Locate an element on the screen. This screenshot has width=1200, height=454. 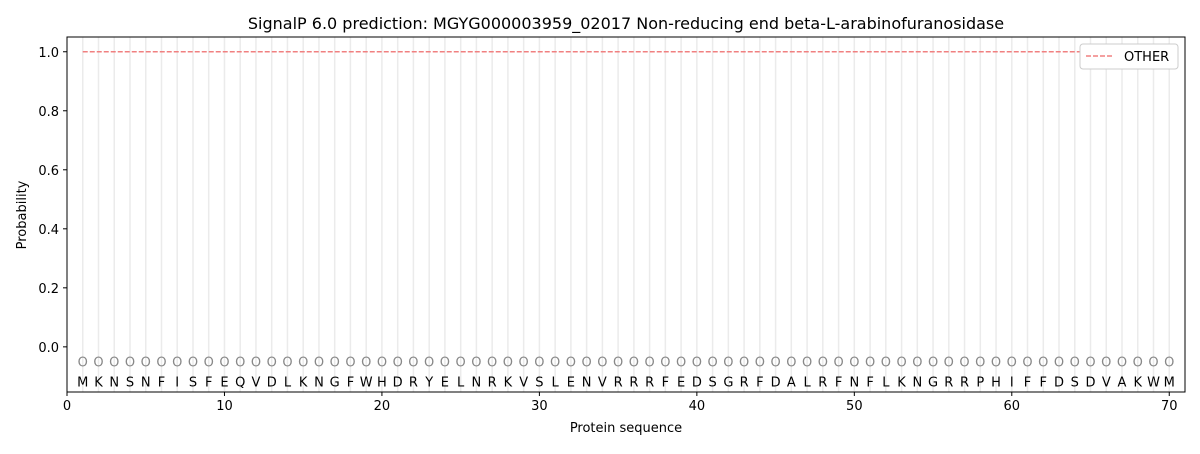
residue-36: R is located at coordinates (633, 382).